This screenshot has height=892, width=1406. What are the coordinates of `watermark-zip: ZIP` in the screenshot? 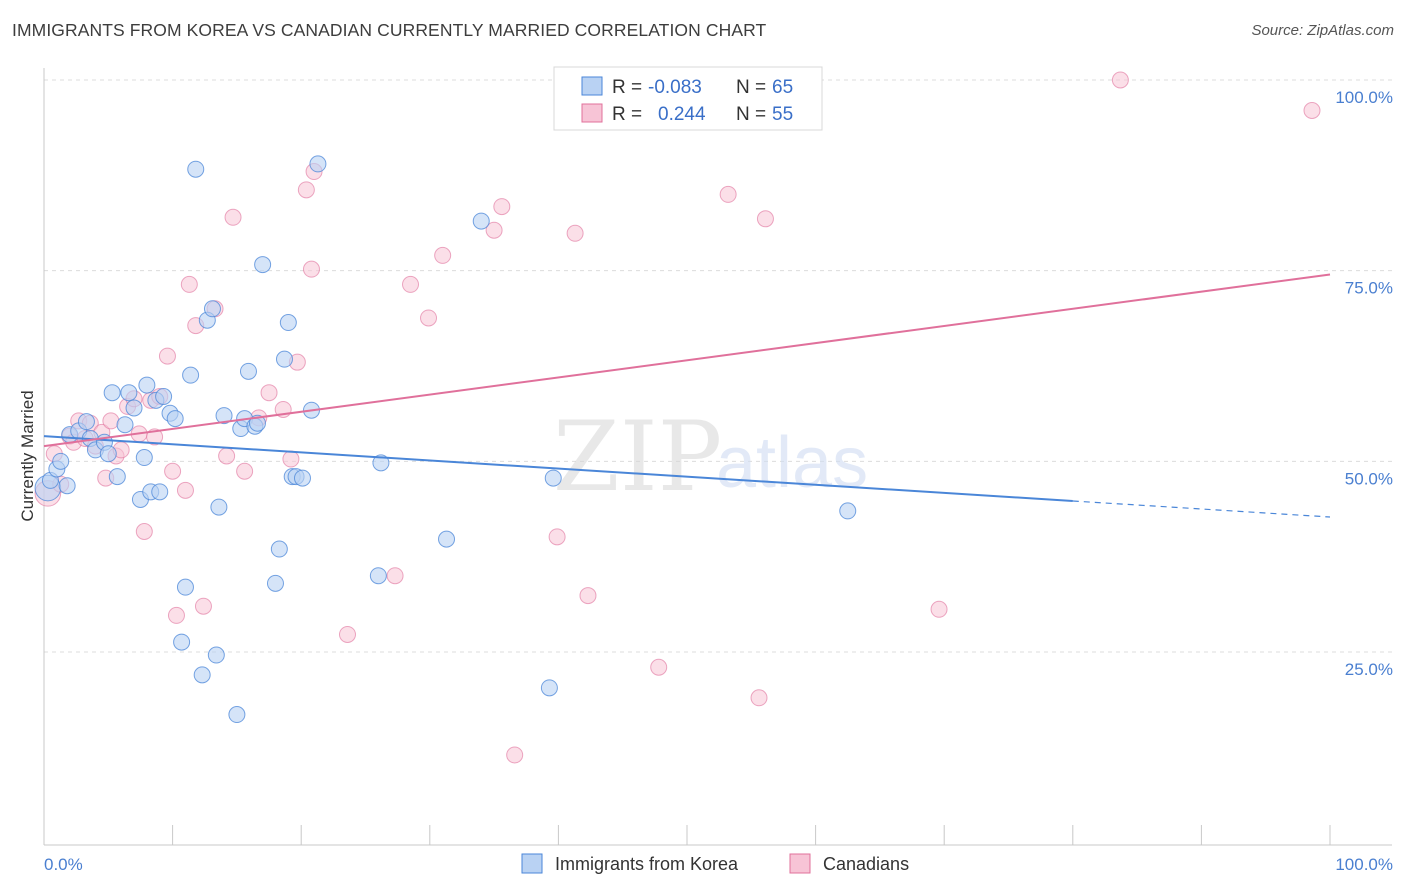 It's located at (637, 457).